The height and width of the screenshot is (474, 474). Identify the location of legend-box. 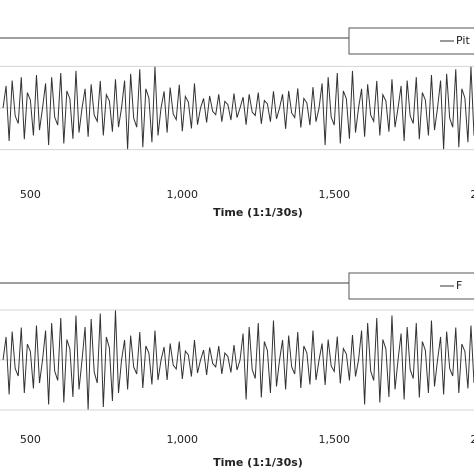
(411, 41).